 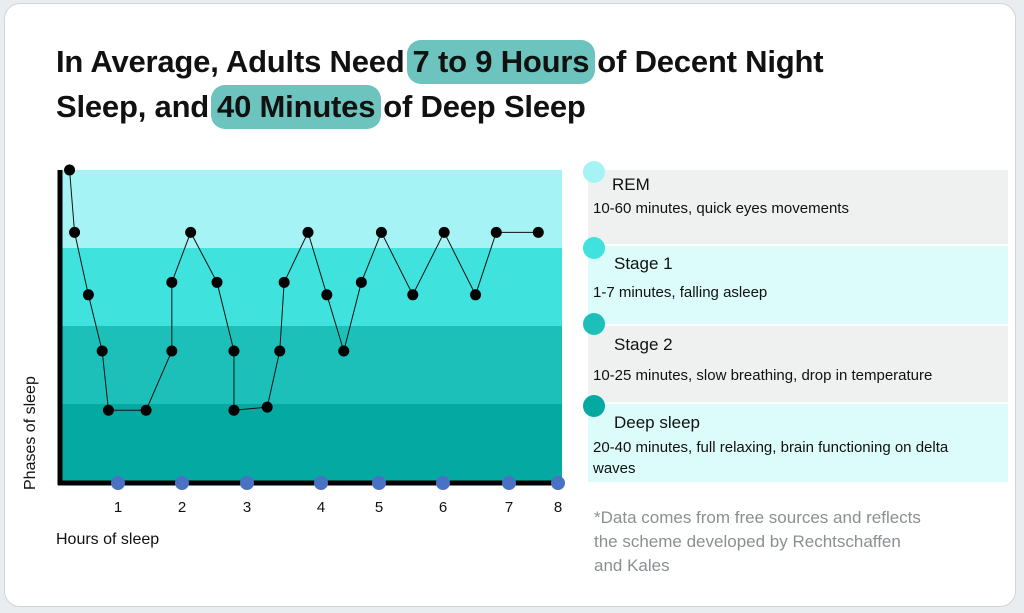 I want to click on stage2-color-dot, so click(x=594, y=324).